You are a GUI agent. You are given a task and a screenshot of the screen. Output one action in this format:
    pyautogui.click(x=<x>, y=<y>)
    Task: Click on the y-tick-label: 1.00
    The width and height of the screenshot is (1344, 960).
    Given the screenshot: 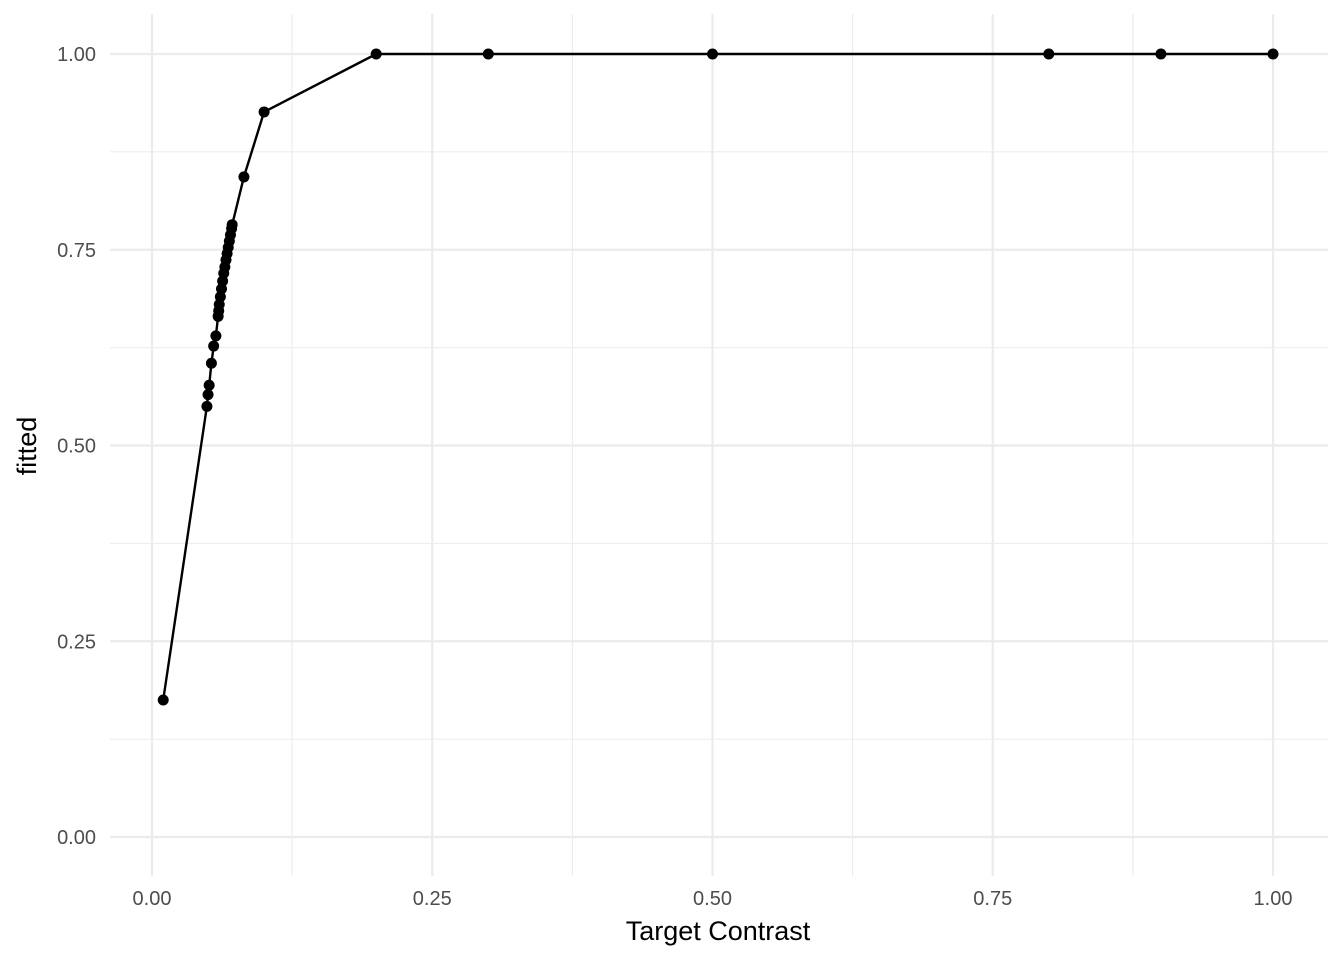 What is the action you would take?
    pyautogui.click(x=76, y=55)
    